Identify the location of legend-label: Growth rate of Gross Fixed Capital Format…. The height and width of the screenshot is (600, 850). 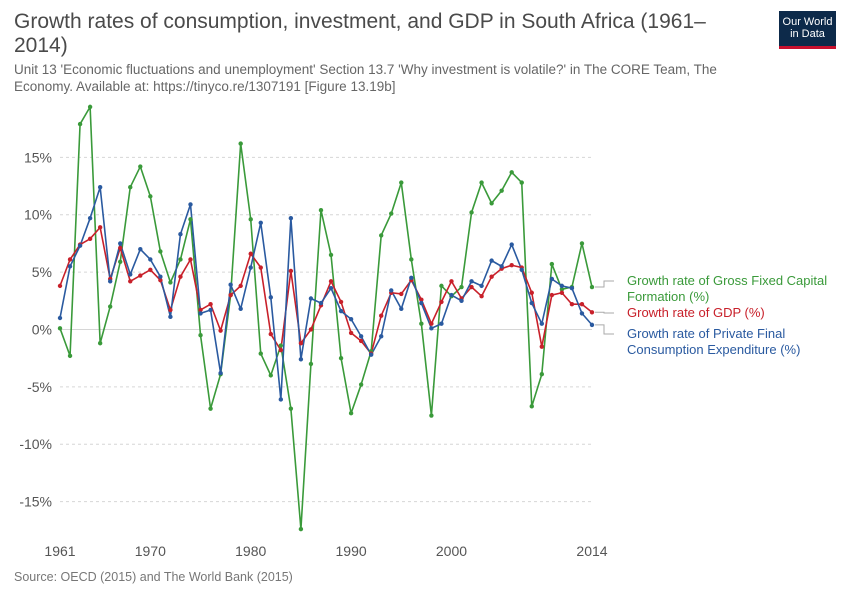
(727, 288).